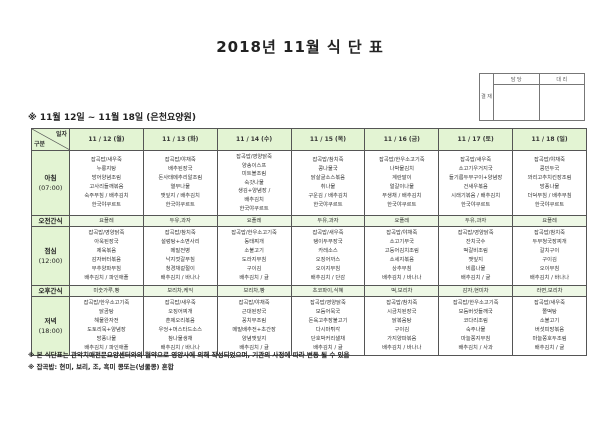 The height and width of the screenshot is (424, 600). Describe the element at coordinates (254, 174) in the screenshot. I see `menu-item: 미트볼조림` at that location.